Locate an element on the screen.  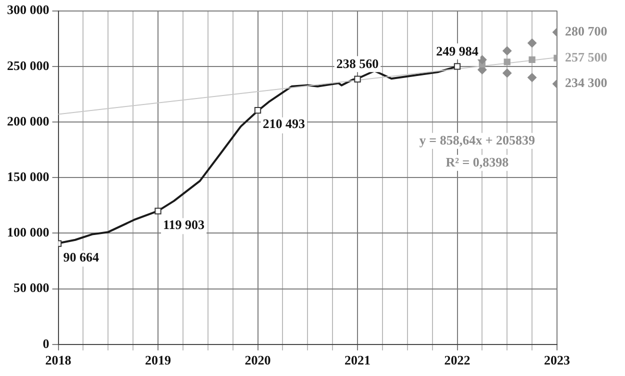
y-tick-label: 300 000 is located at coordinates (28, 10).